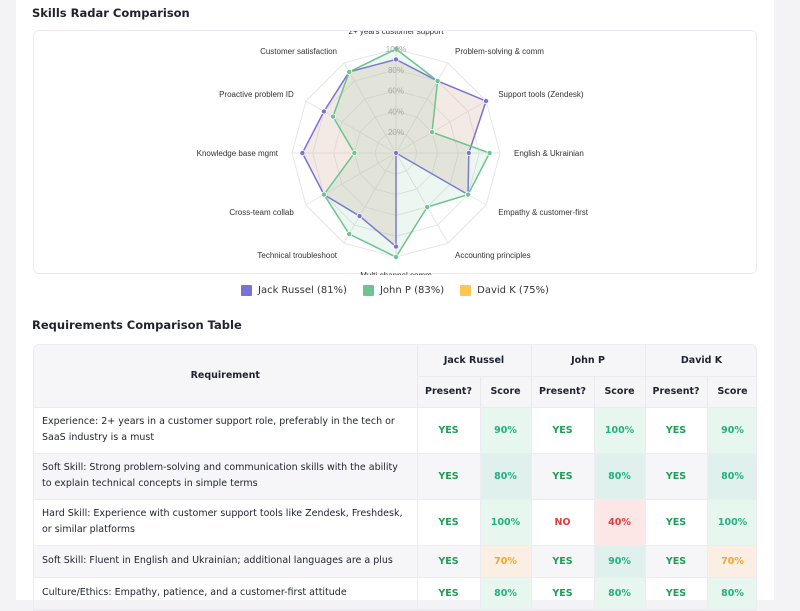  Describe the element at coordinates (297, 255) in the screenshot. I see `radar-axis-label: Technical troubleshoot` at that location.